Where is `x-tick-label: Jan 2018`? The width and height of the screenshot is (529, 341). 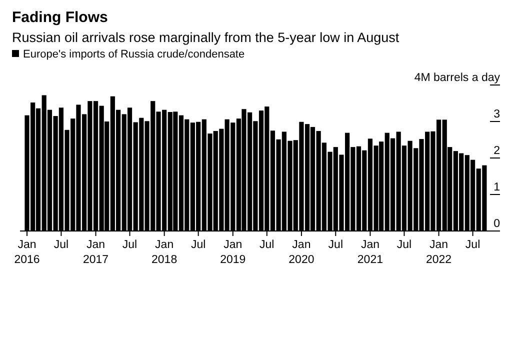
x-tick-label: Jan 2018 is located at coordinates (165, 252).